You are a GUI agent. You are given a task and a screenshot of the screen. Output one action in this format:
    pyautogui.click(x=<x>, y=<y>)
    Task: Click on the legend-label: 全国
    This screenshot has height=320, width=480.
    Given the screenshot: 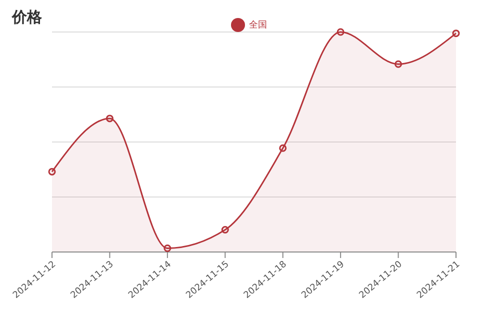 What is the action you would take?
    pyautogui.click(x=258, y=25)
    